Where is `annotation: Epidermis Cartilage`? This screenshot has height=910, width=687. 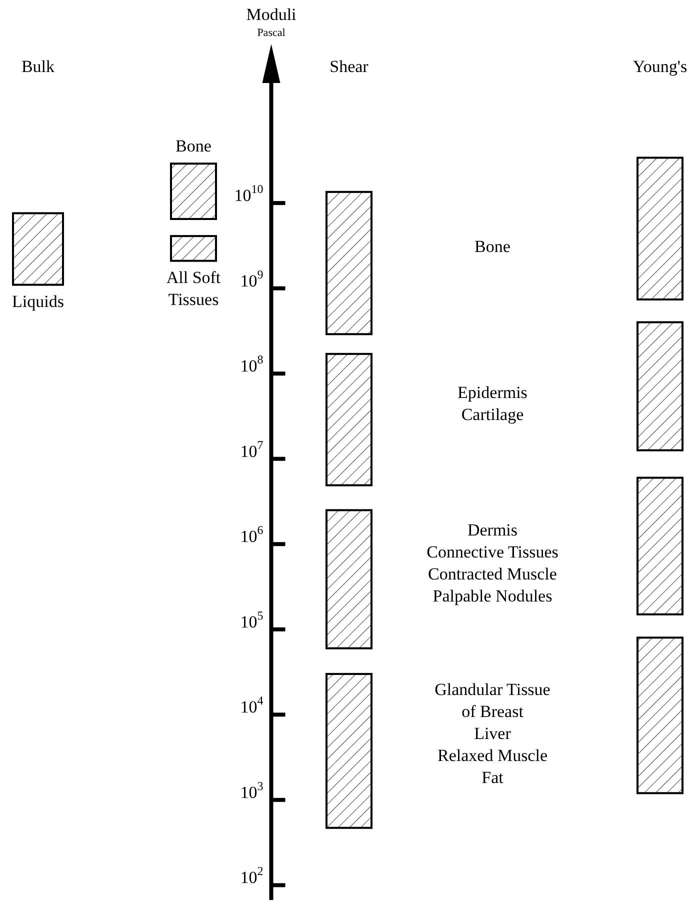 annotation: Epidermis Cartilage is located at coordinates (493, 403).